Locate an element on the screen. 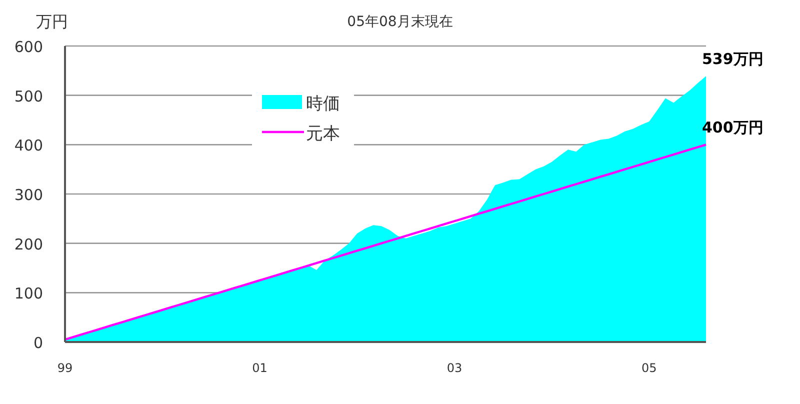 This screenshot has width=800, height=404. chart-title: 05年08月末現在 is located at coordinates (400, 22).